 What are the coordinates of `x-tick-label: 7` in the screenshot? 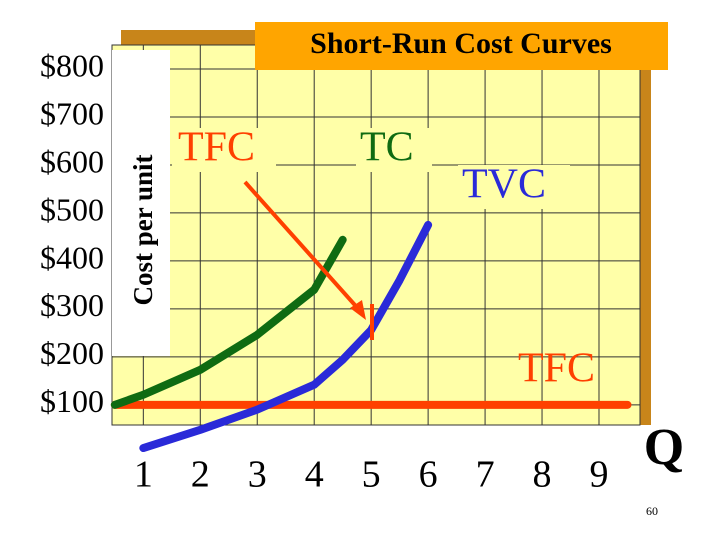 It's located at (485, 475).